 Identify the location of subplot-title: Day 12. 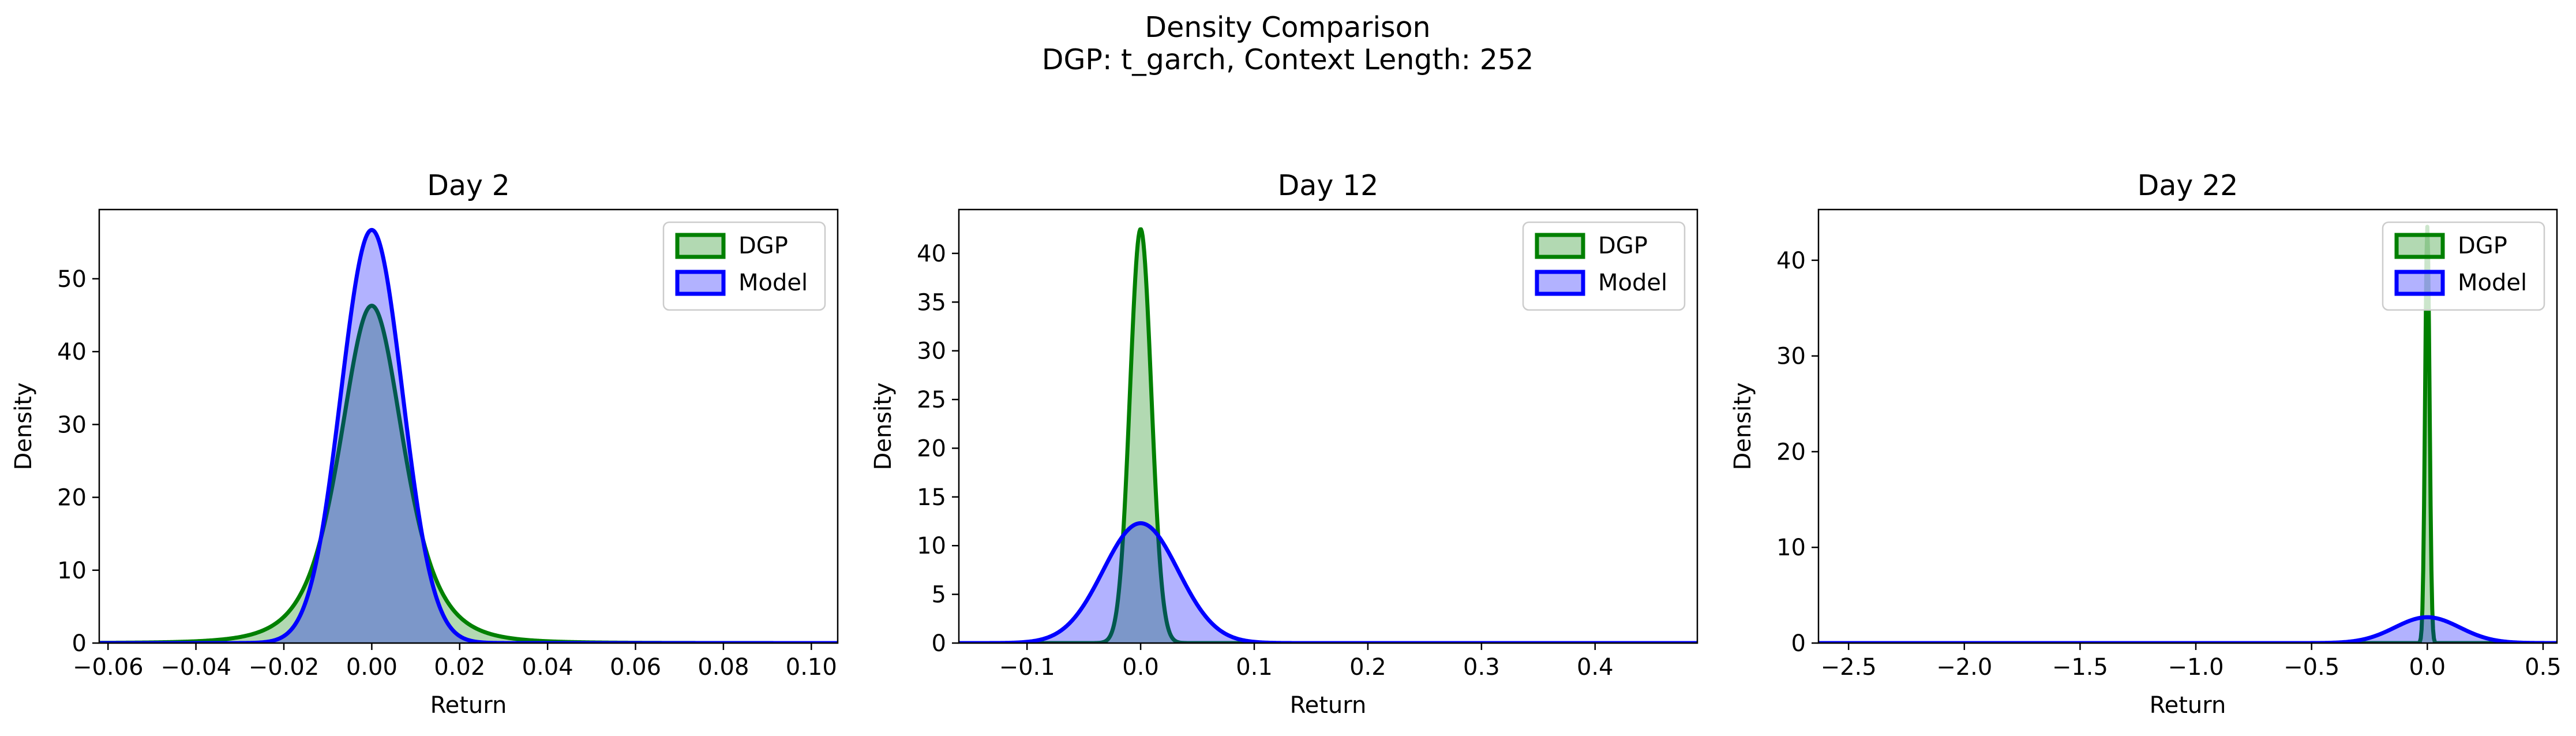
(1328, 185).